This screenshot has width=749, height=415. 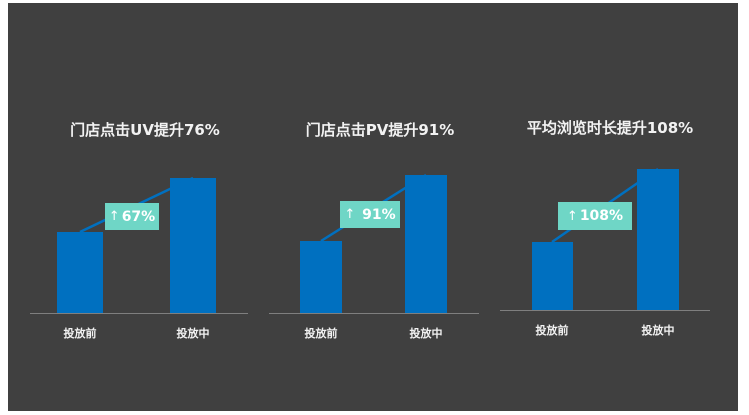 I want to click on growth-value: 91%, so click(x=376, y=214).